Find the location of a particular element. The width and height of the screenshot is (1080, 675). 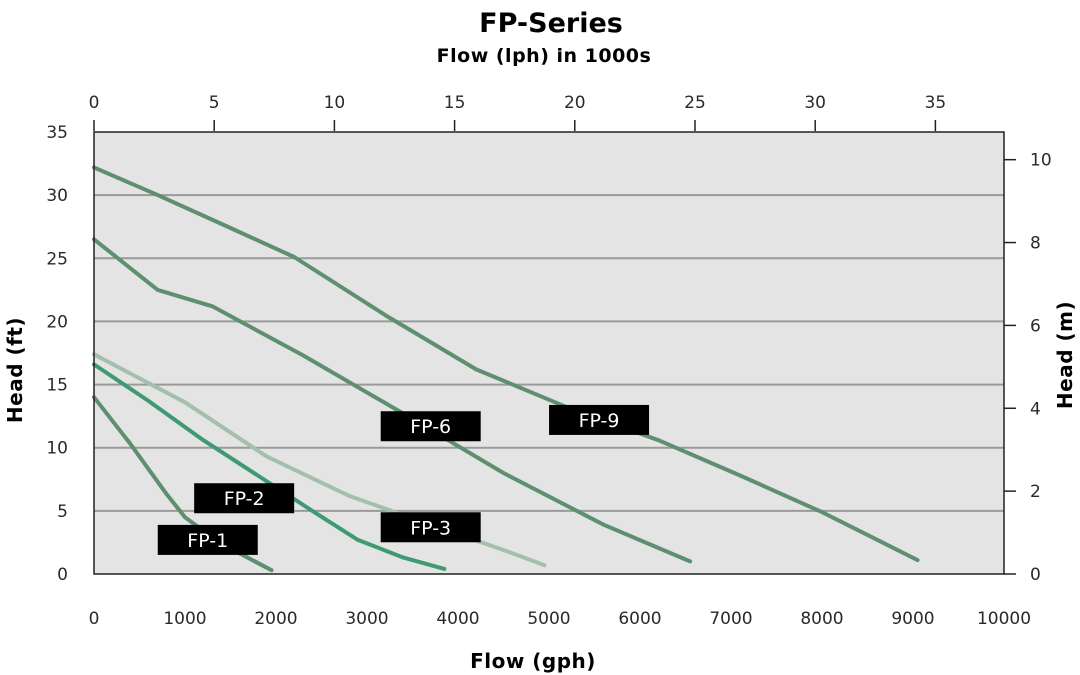

y2-tick-label: 6 is located at coordinates (1035, 326).